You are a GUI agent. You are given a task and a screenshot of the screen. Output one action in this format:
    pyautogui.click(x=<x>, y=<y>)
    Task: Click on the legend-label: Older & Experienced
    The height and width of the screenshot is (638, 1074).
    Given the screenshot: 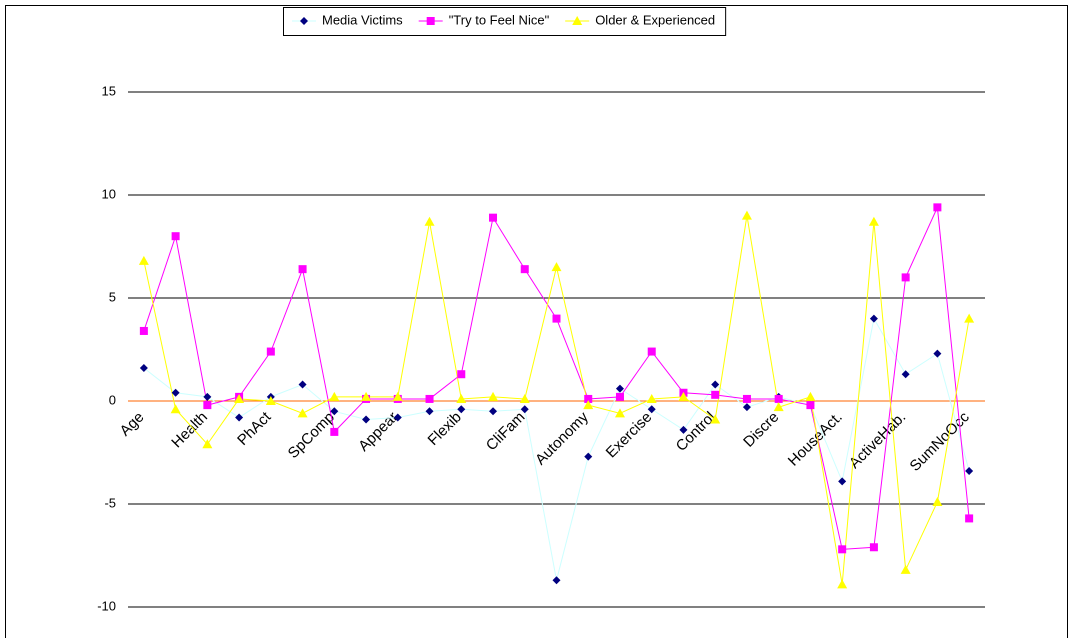 What is the action you would take?
    pyautogui.click(x=655, y=19)
    